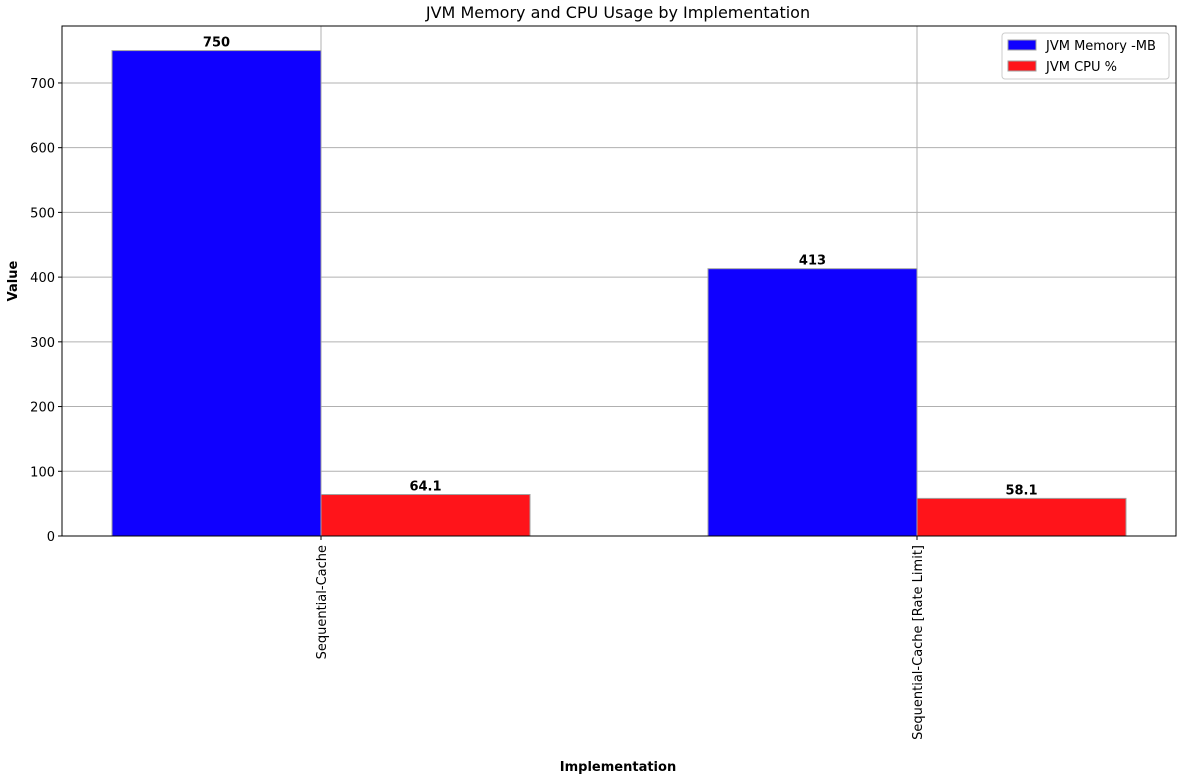 Image resolution: width=1191 pixels, height=781 pixels. Describe the element at coordinates (46, 311) in the screenshot. I see `y-axis-ticks: 0 100 200 300 400 500 600 700` at that location.